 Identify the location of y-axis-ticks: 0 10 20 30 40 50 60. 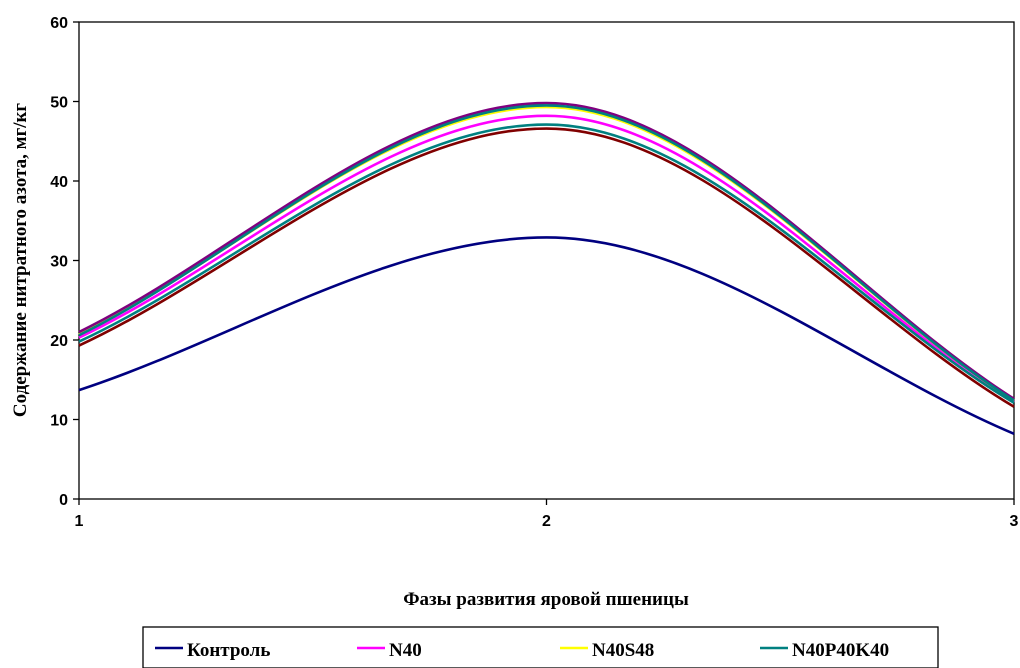
(64, 262).